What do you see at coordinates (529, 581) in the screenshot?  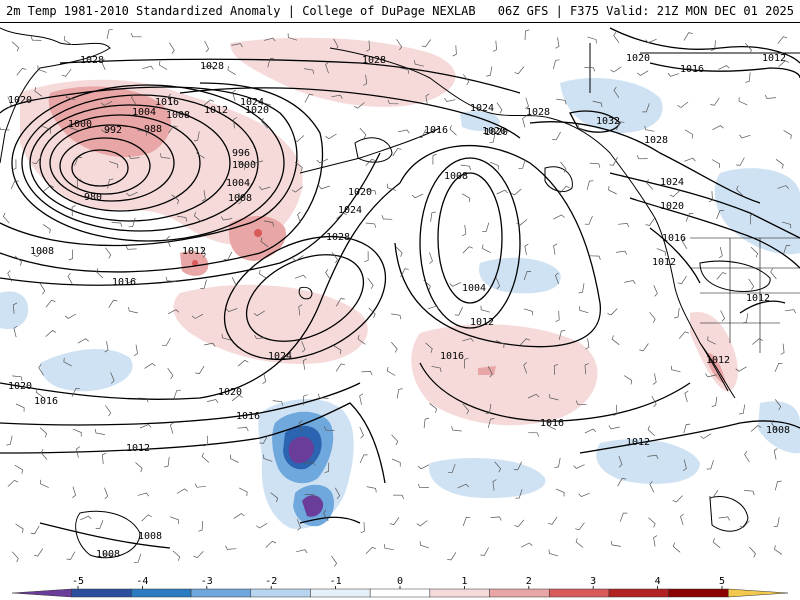 I see `colorbar-tick-label: 2` at bounding box center [529, 581].